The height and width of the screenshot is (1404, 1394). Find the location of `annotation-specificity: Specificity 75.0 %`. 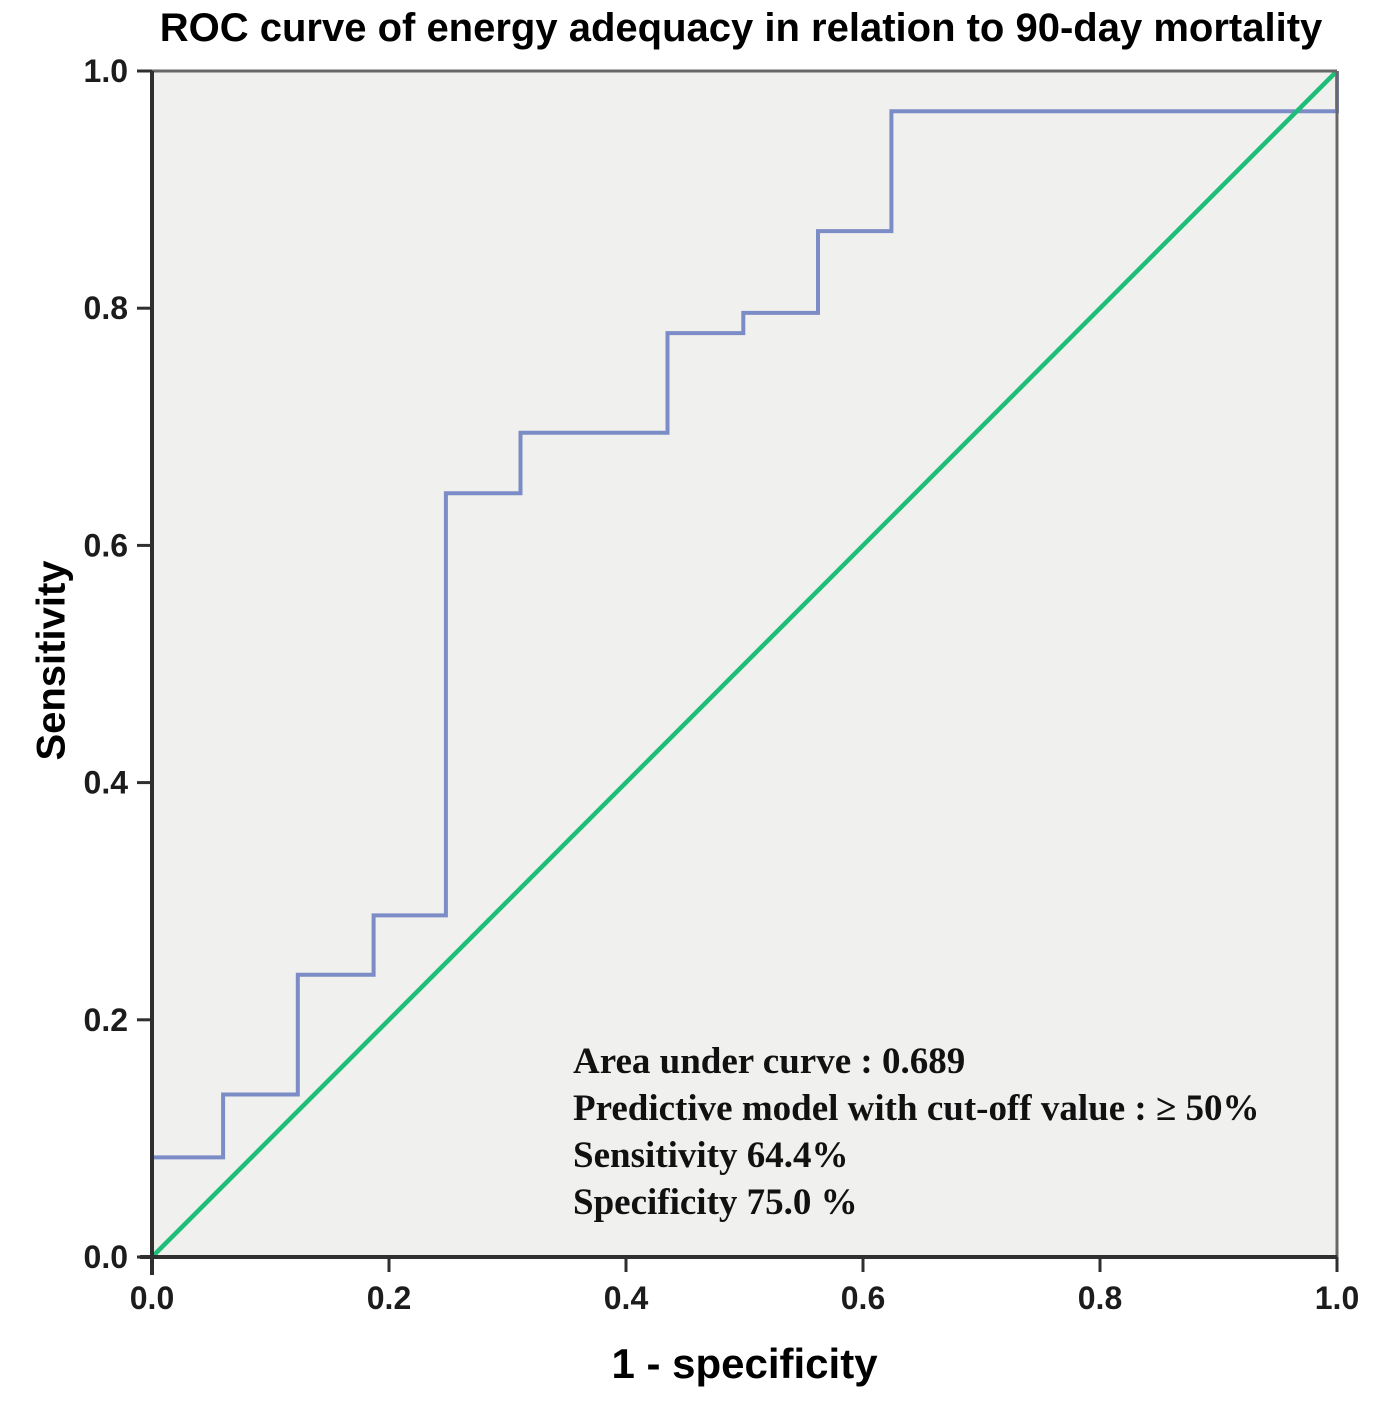

annotation-specificity: Specificity 75.0 % is located at coordinates (715, 1202).